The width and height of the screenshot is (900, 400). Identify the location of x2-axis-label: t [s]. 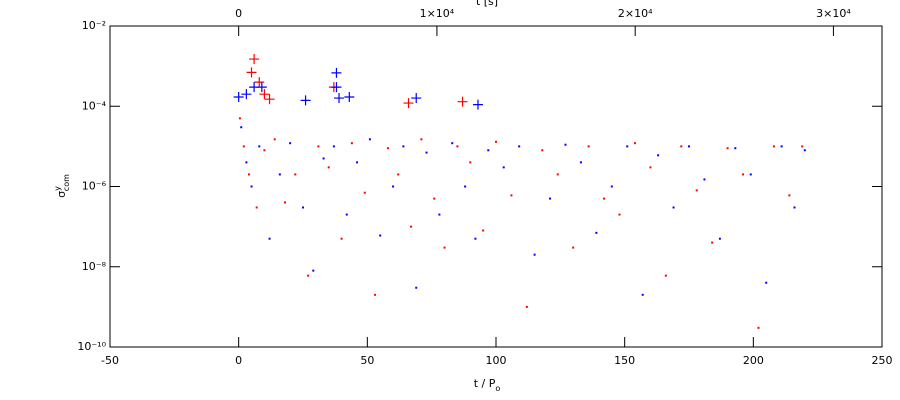
(487, 4).